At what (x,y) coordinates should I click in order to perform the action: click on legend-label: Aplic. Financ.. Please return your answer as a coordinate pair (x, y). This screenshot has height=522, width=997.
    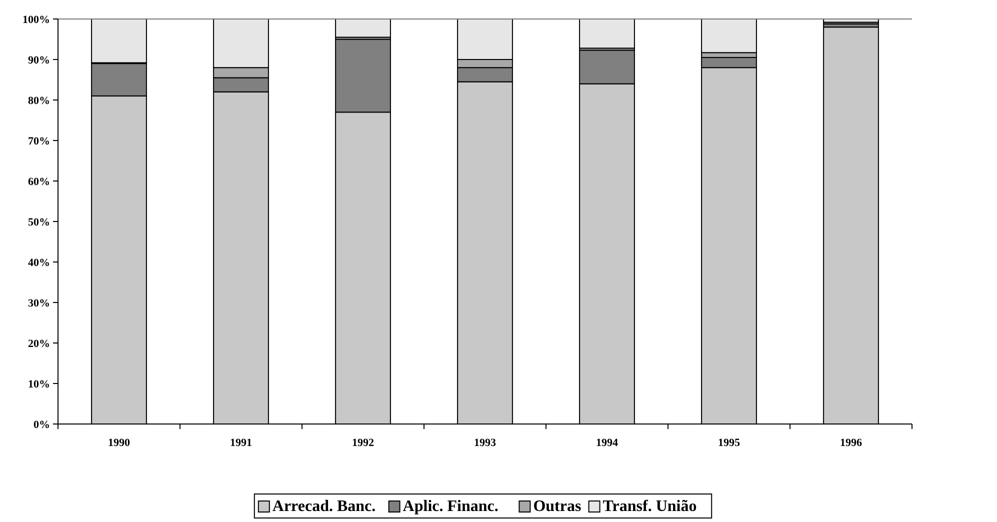
    Looking at the image, I should click on (450, 506).